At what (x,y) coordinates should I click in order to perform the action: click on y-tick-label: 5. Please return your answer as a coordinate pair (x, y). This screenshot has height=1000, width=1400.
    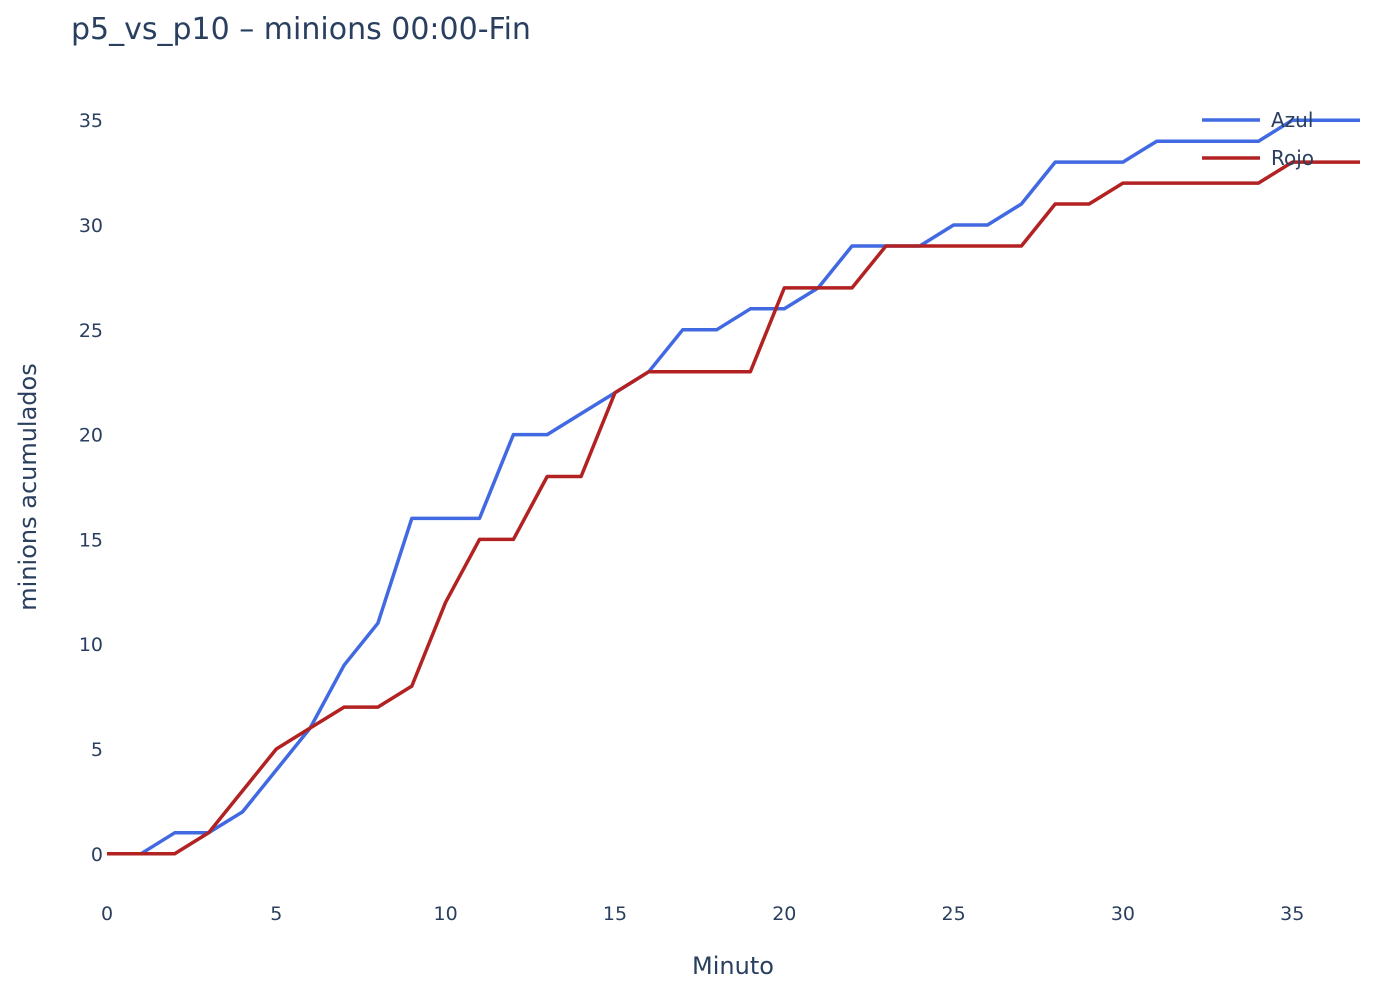
    Looking at the image, I should click on (97, 750).